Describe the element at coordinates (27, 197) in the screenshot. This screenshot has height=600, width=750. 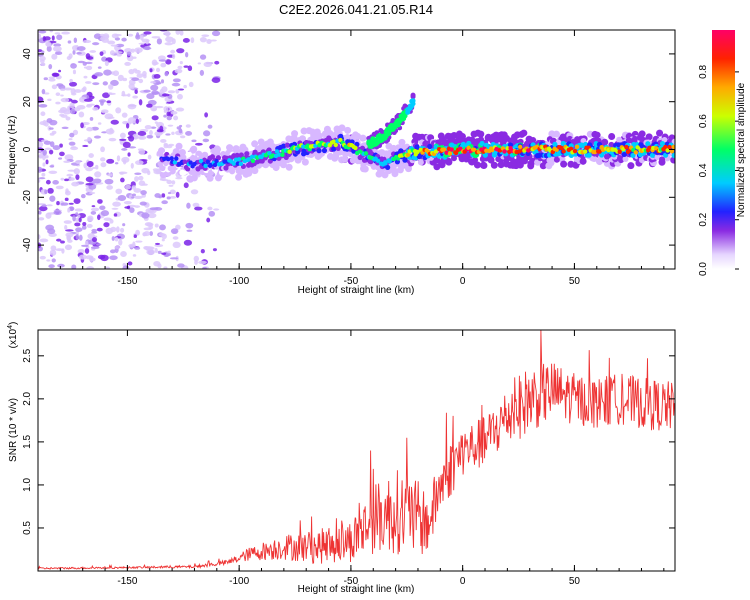
I see `y-tick-label: -20` at that location.